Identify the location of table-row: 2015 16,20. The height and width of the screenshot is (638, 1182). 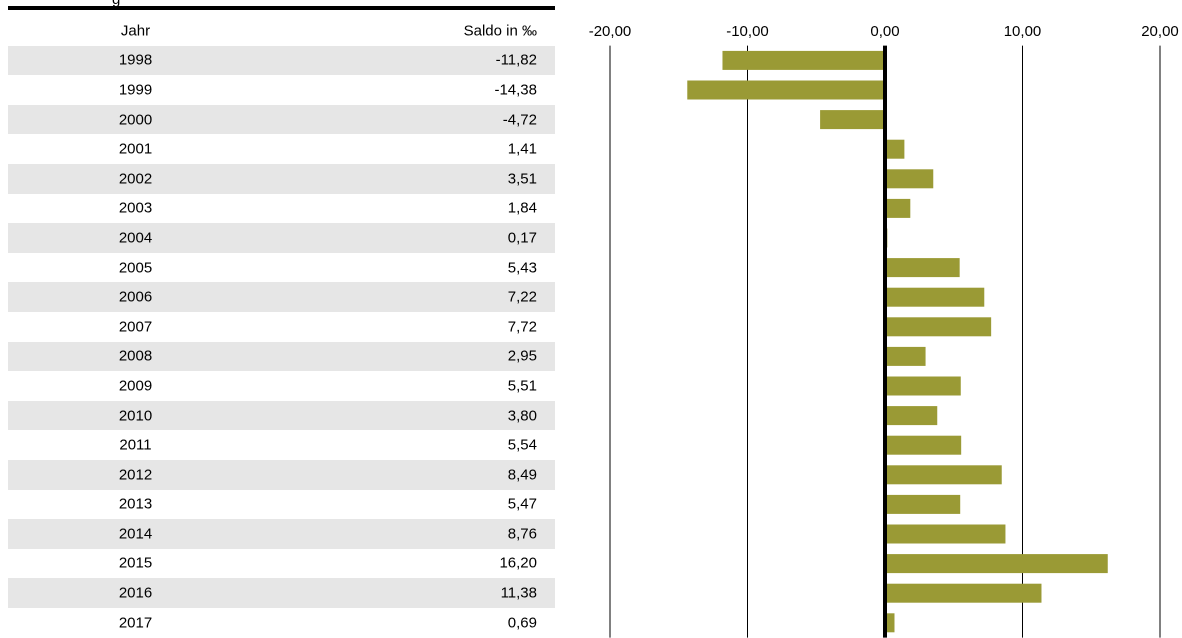
(281, 564).